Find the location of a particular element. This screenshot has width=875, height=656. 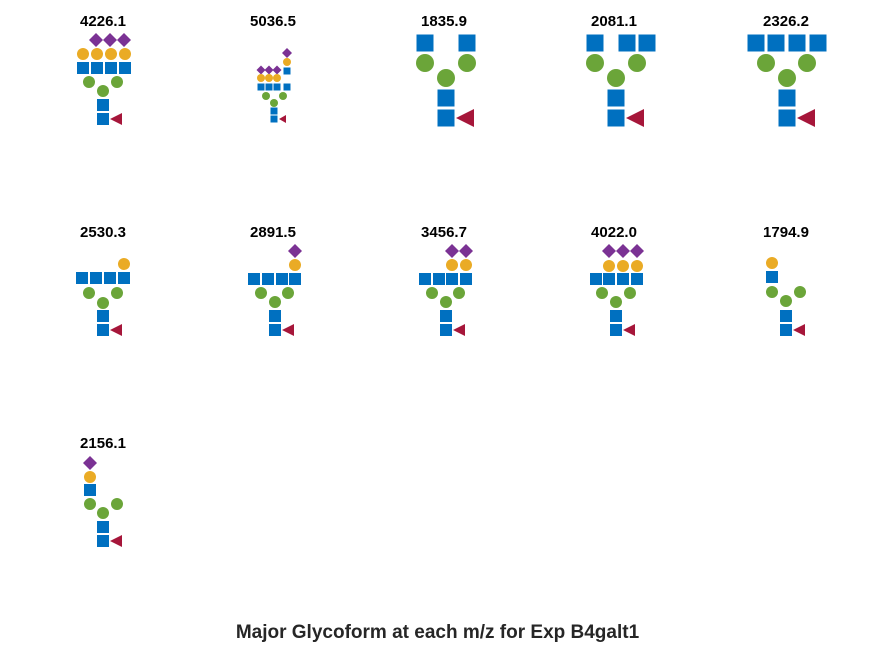

glycoform-panel-7: 2891.5 is located at coordinates (275, 280).